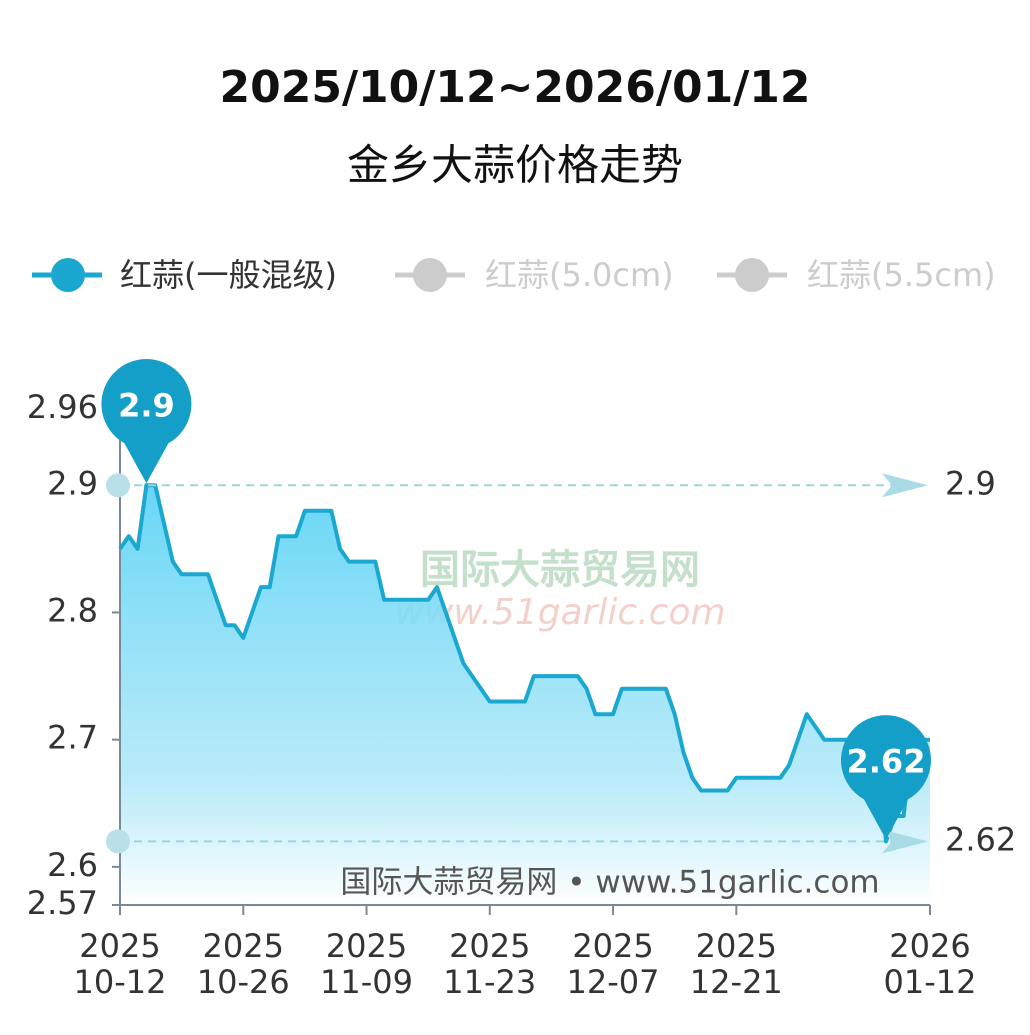 The width and height of the screenshot is (1030, 1035). Describe the element at coordinates (579, 275) in the screenshot. I see `legend-label: 红蒜(5.0cm)` at that location.